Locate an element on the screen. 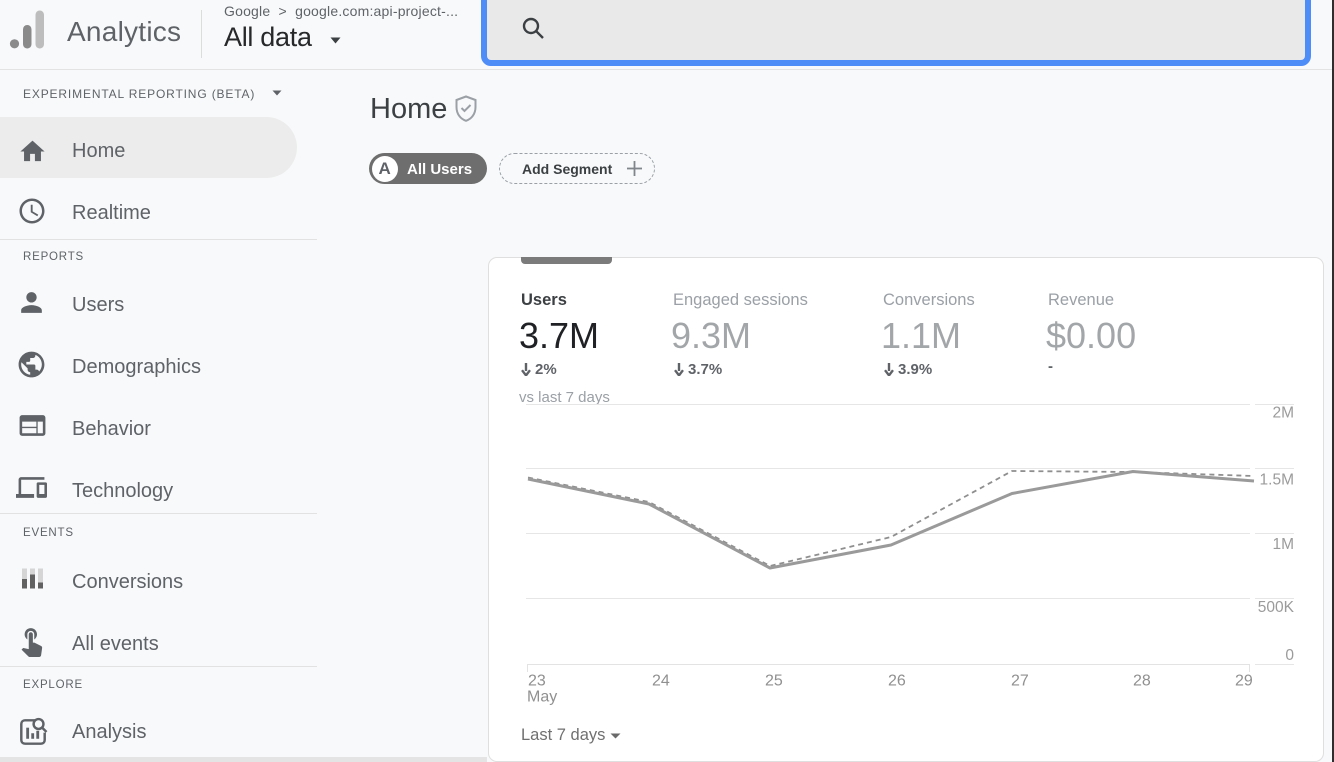 This screenshot has width=1334, height=762. svg-text: 24 is located at coordinates (661, 681).